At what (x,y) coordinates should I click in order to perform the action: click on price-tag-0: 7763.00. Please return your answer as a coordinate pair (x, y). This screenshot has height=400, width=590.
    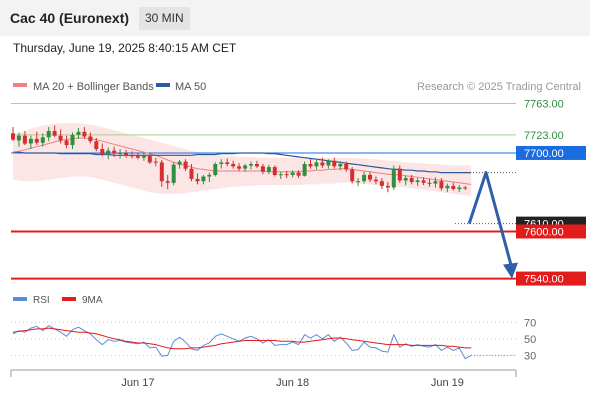
    Looking at the image, I should click on (544, 104).